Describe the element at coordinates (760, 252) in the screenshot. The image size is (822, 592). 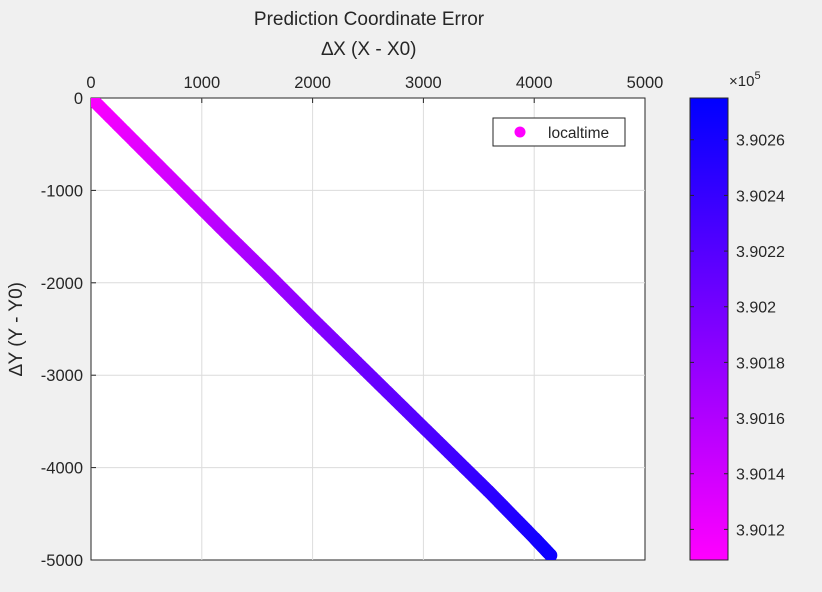
I see `colorbar-tick-label: 3.9022` at that location.